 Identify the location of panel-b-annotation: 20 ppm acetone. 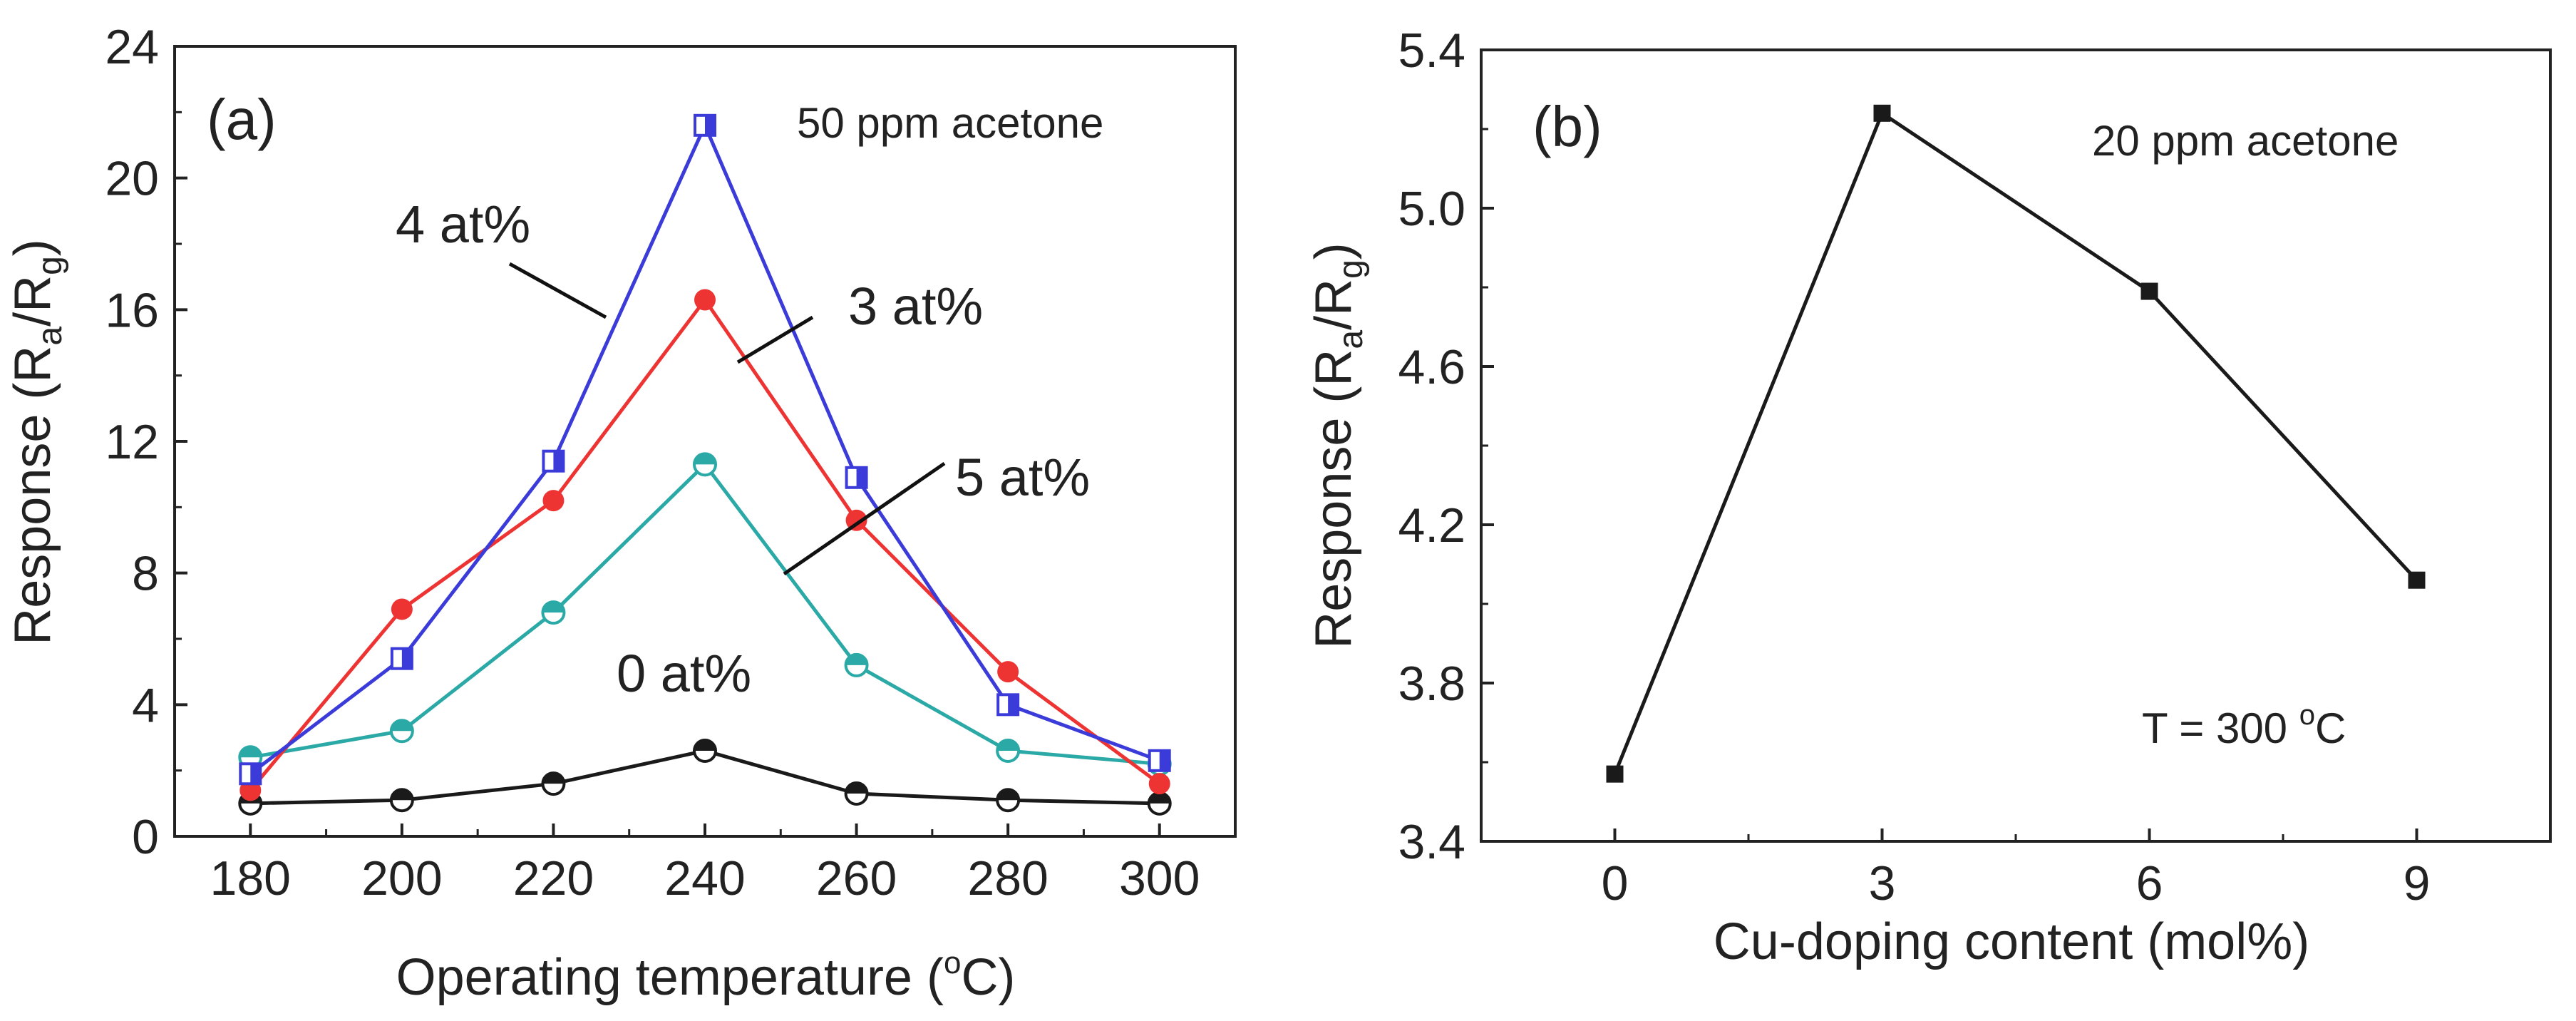
(2245, 141).